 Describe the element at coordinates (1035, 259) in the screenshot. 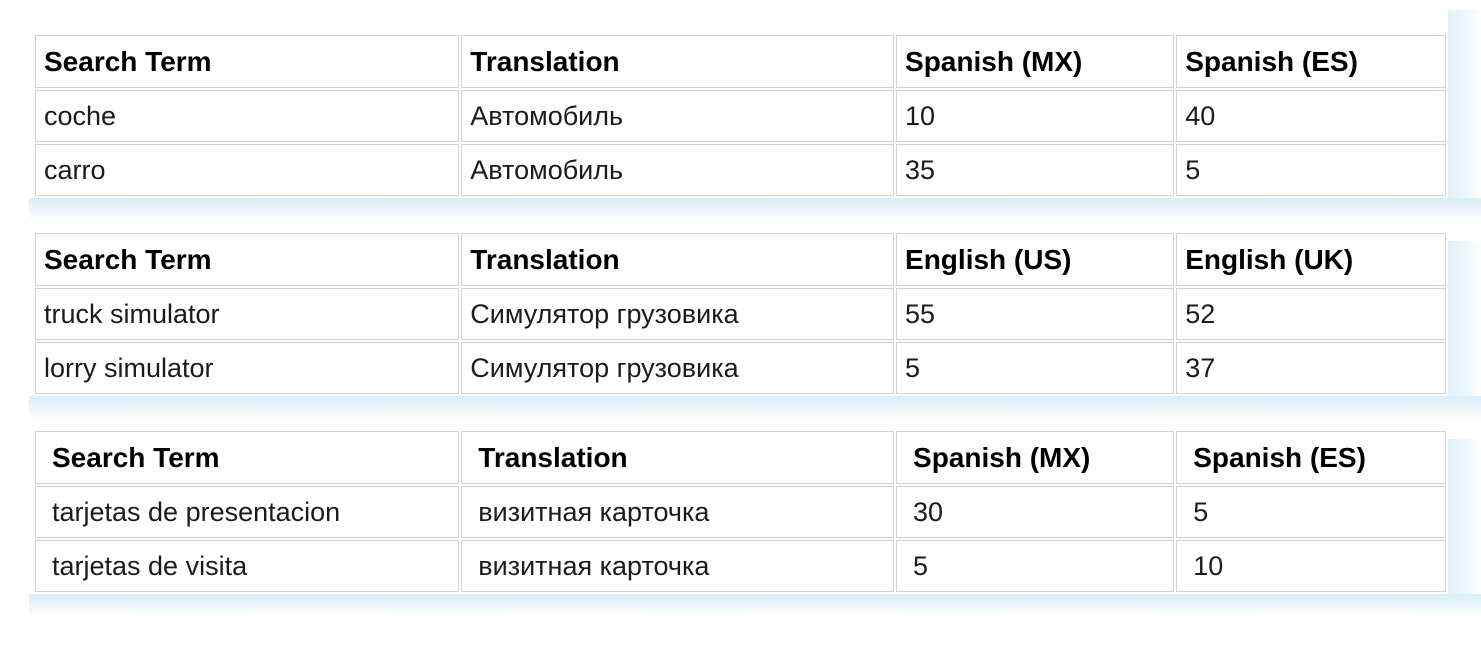

I see `column-header-locale-1: English (US)` at that location.